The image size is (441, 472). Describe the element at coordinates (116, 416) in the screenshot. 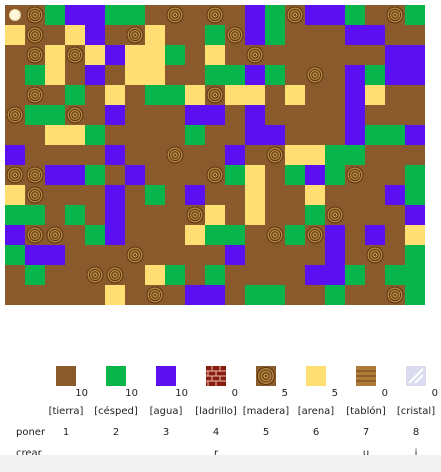

I see `inventory-item-cesped: 10 [césped] 2` at that location.